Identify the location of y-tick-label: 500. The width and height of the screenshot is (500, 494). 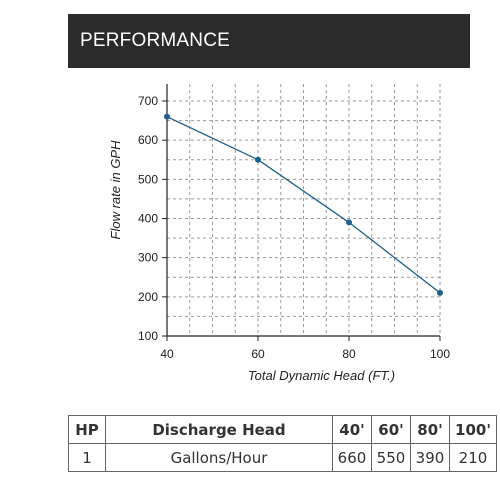
(148, 179).